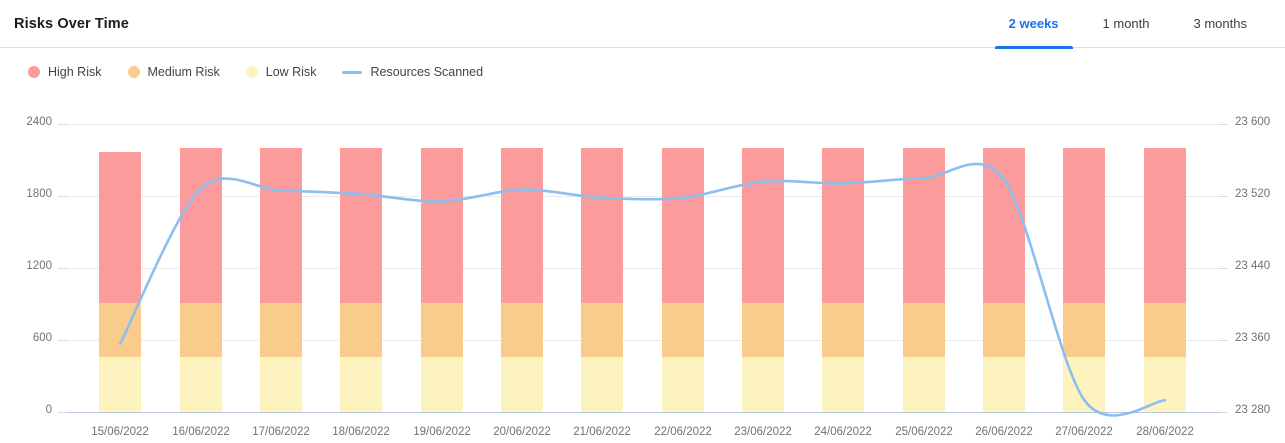 This screenshot has width=1285, height=443. Describe the element at coordinates (1165, 432) in the screenshot. I see `x-axis-label: 28/06/2022` at that location.